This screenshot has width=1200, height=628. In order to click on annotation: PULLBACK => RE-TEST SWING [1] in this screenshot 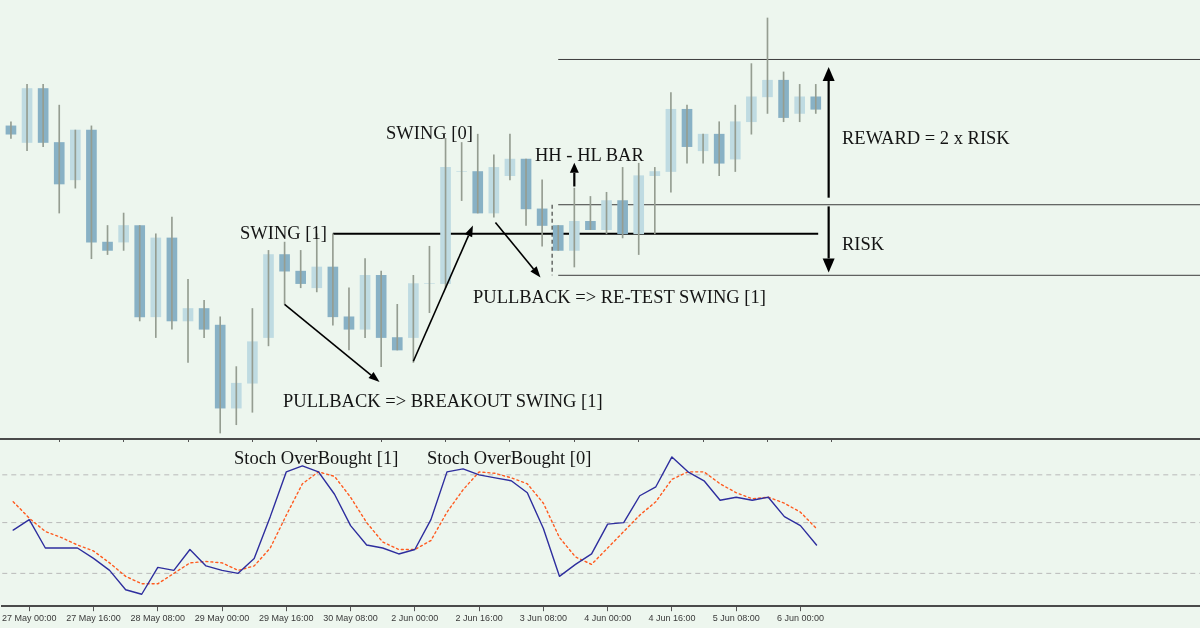, I will do `click(619, 296)`.